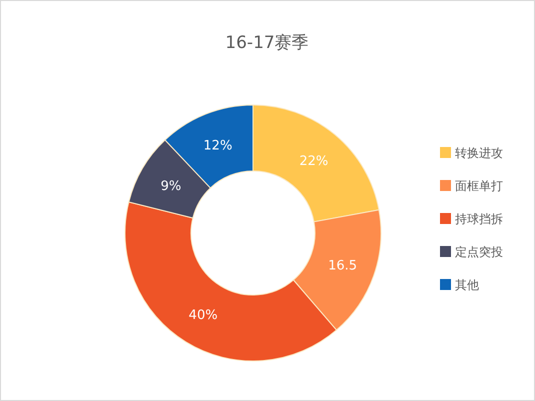 The height and width of the screenshot is (401, 535). Describe the element at coordinates (313, 162) in the screenshot. I see `data-label: 22%` at that location.